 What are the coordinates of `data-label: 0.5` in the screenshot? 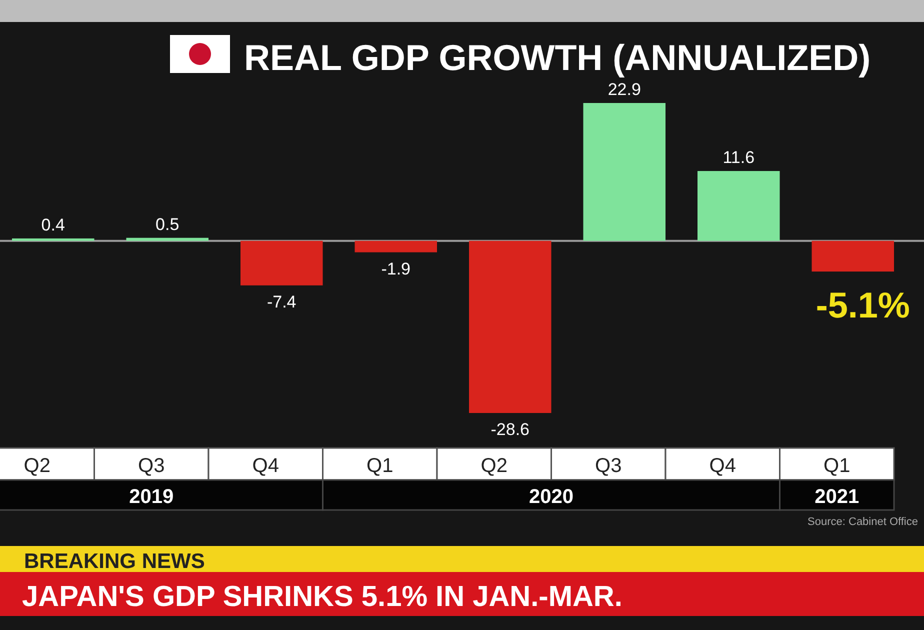 It's located at (168, 224).